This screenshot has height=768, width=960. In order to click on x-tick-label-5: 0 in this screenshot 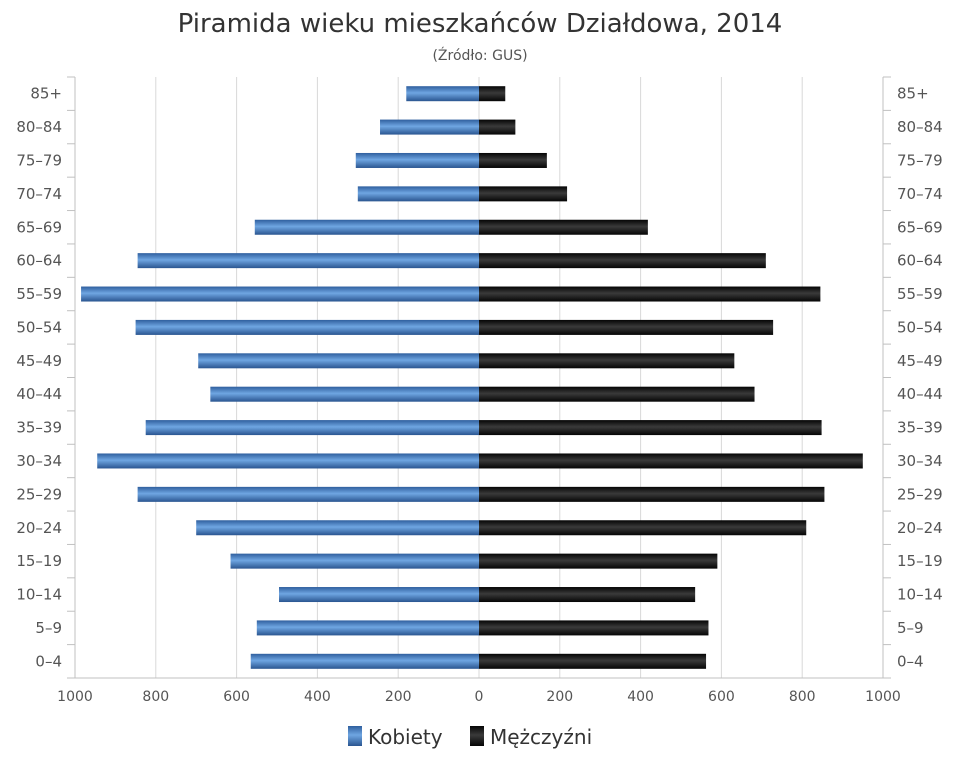, I will do `click(479, 697)`.